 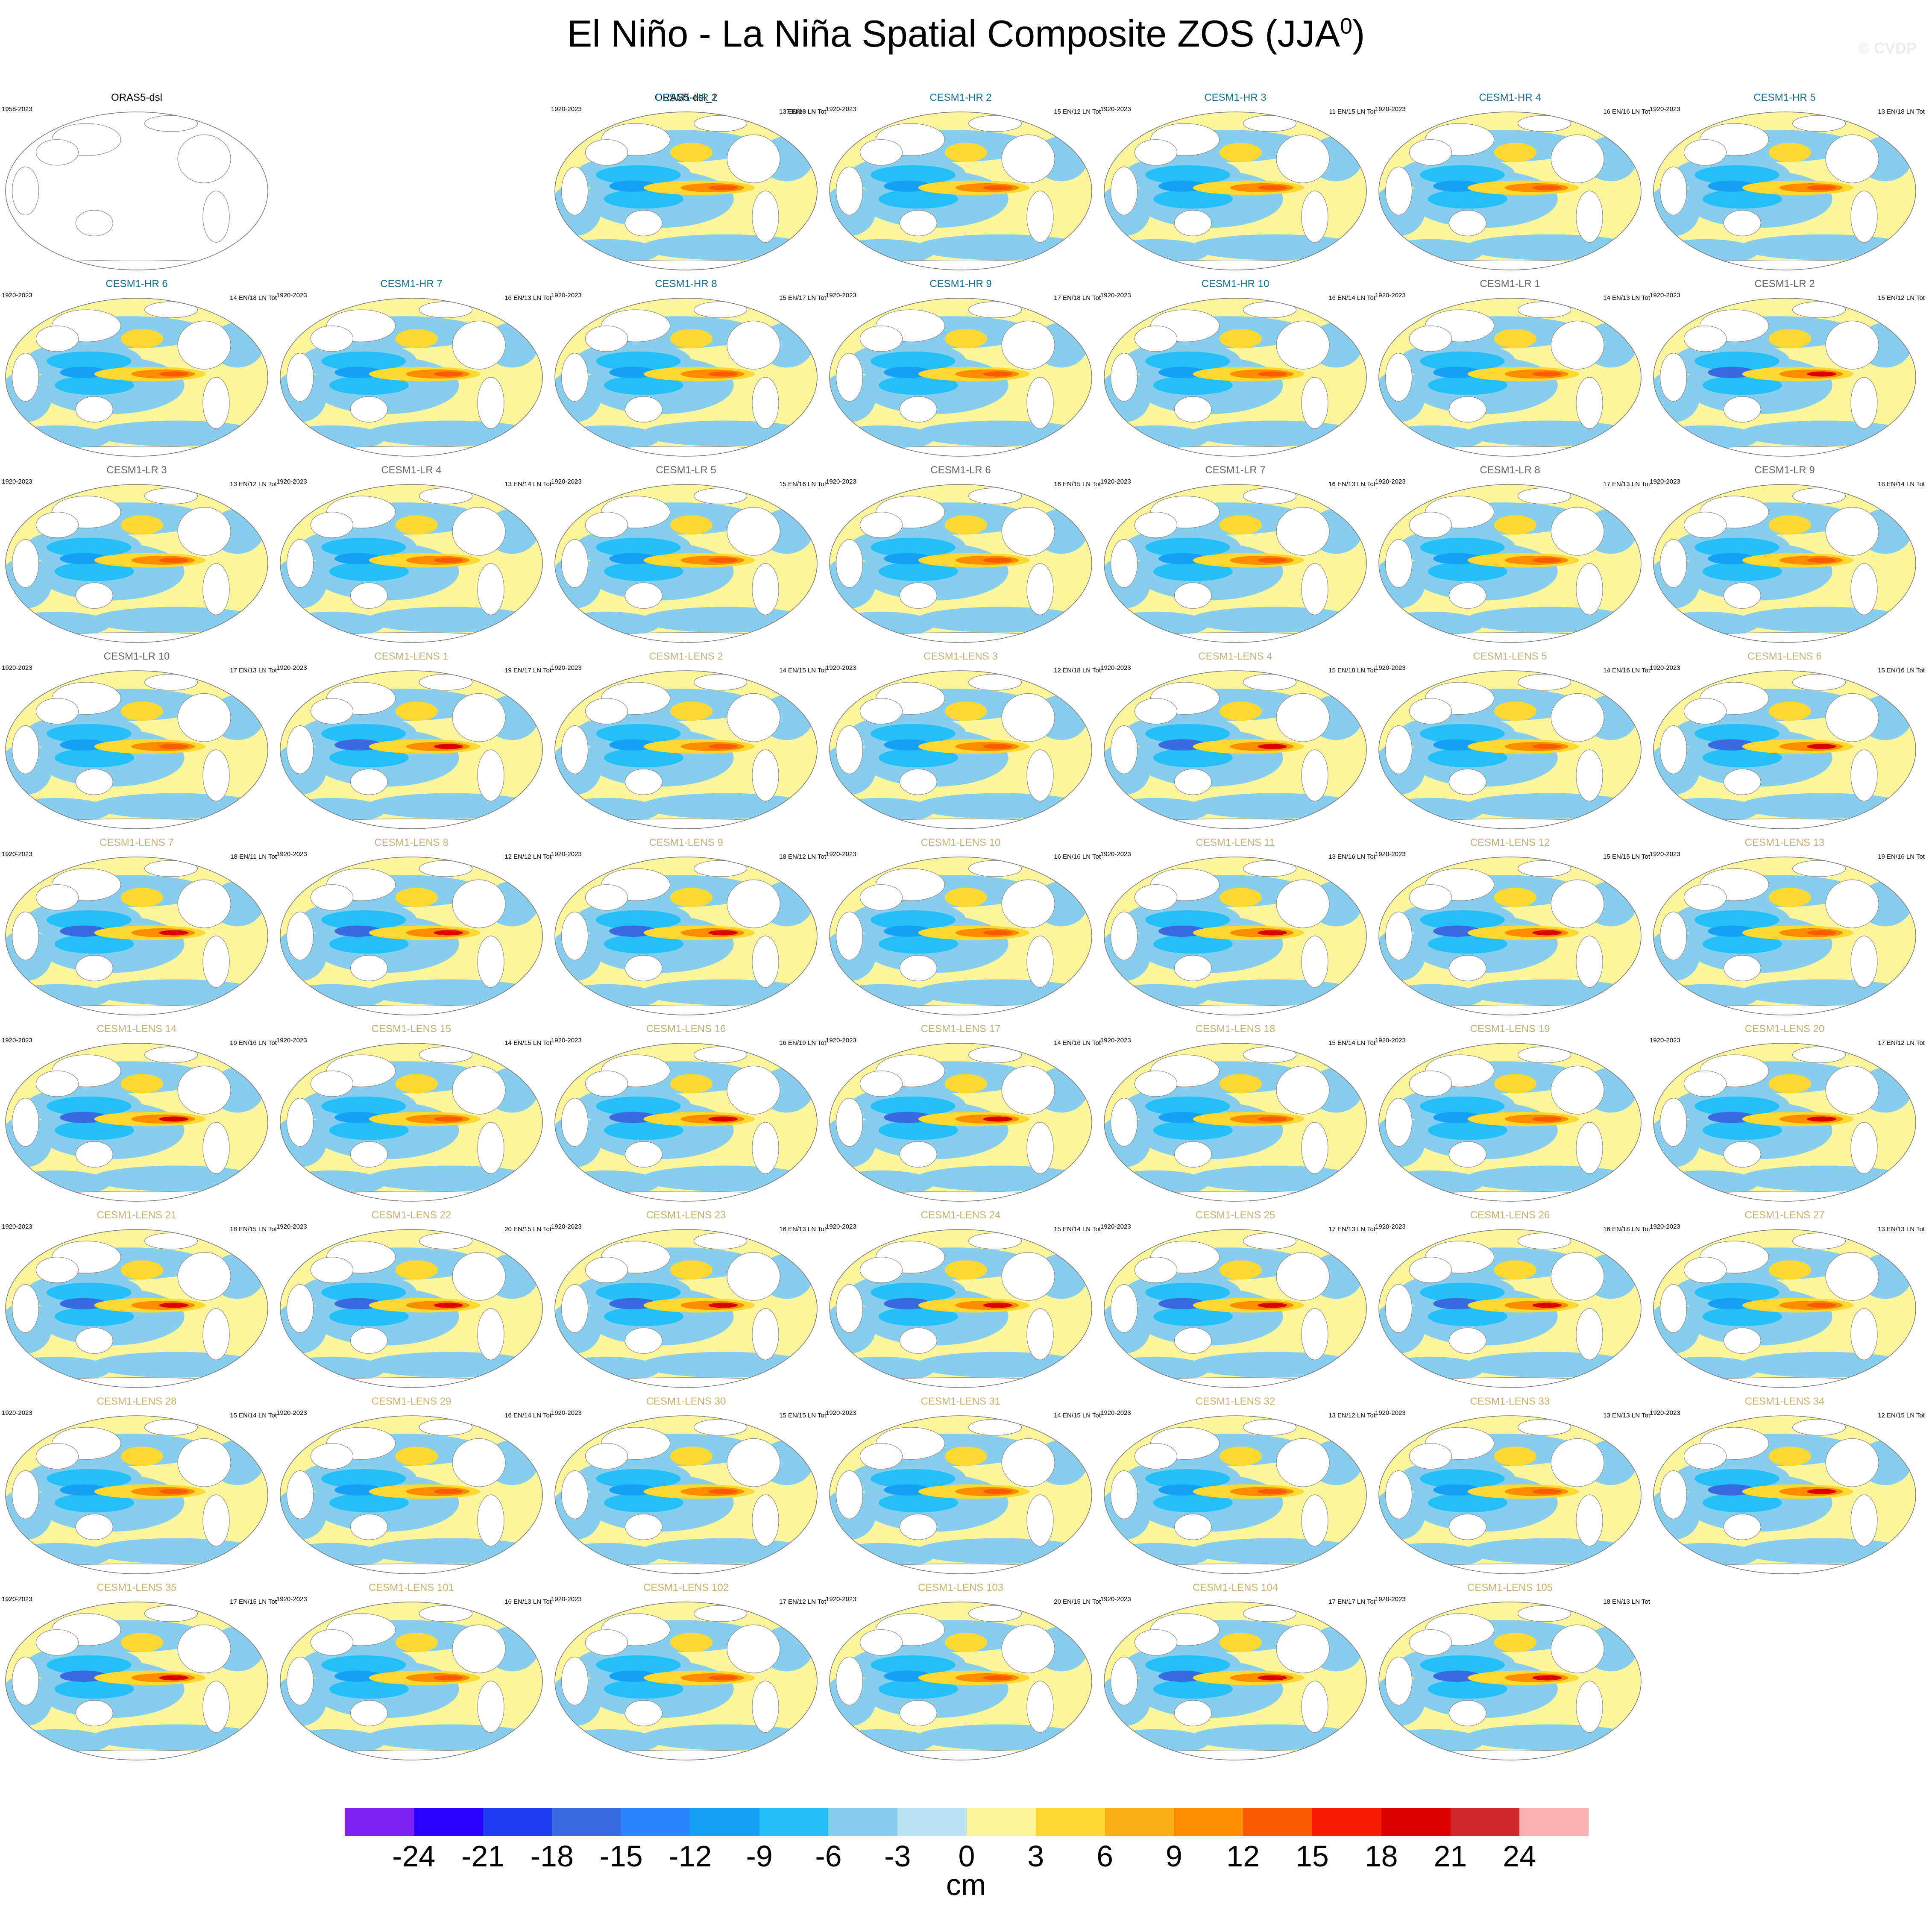 What do you see at coordinates (1510, 470) in the screenshot?
I see `panel-title: CESM1-LR 8` at bounding box center [1510, 470].